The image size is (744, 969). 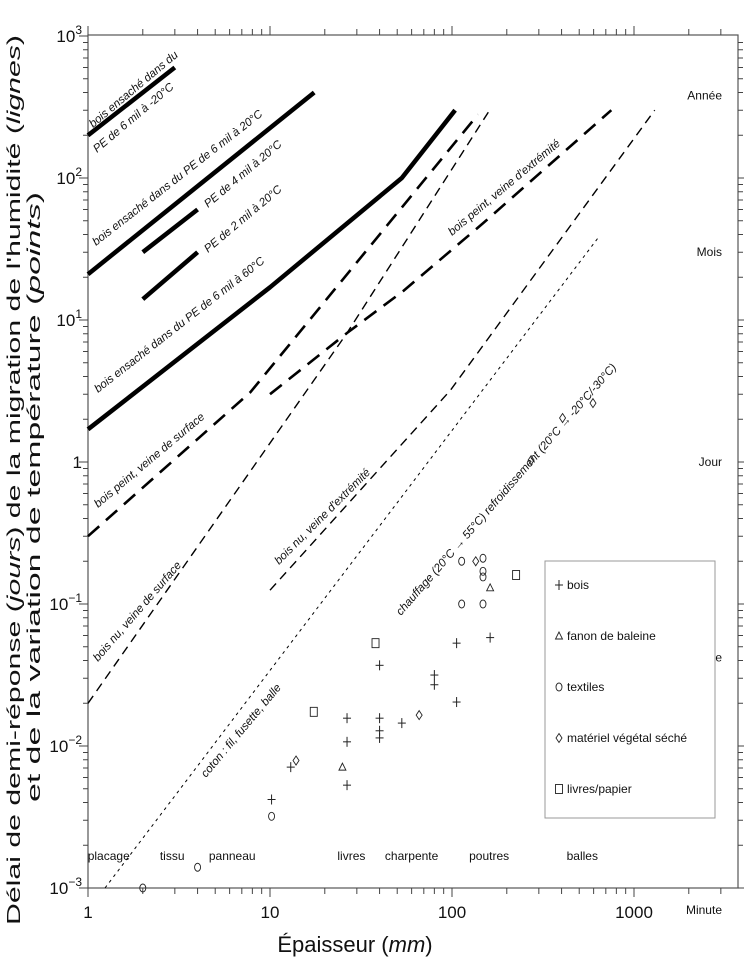 I want to click on legend-marker-plus, so click(x=559, y=585).